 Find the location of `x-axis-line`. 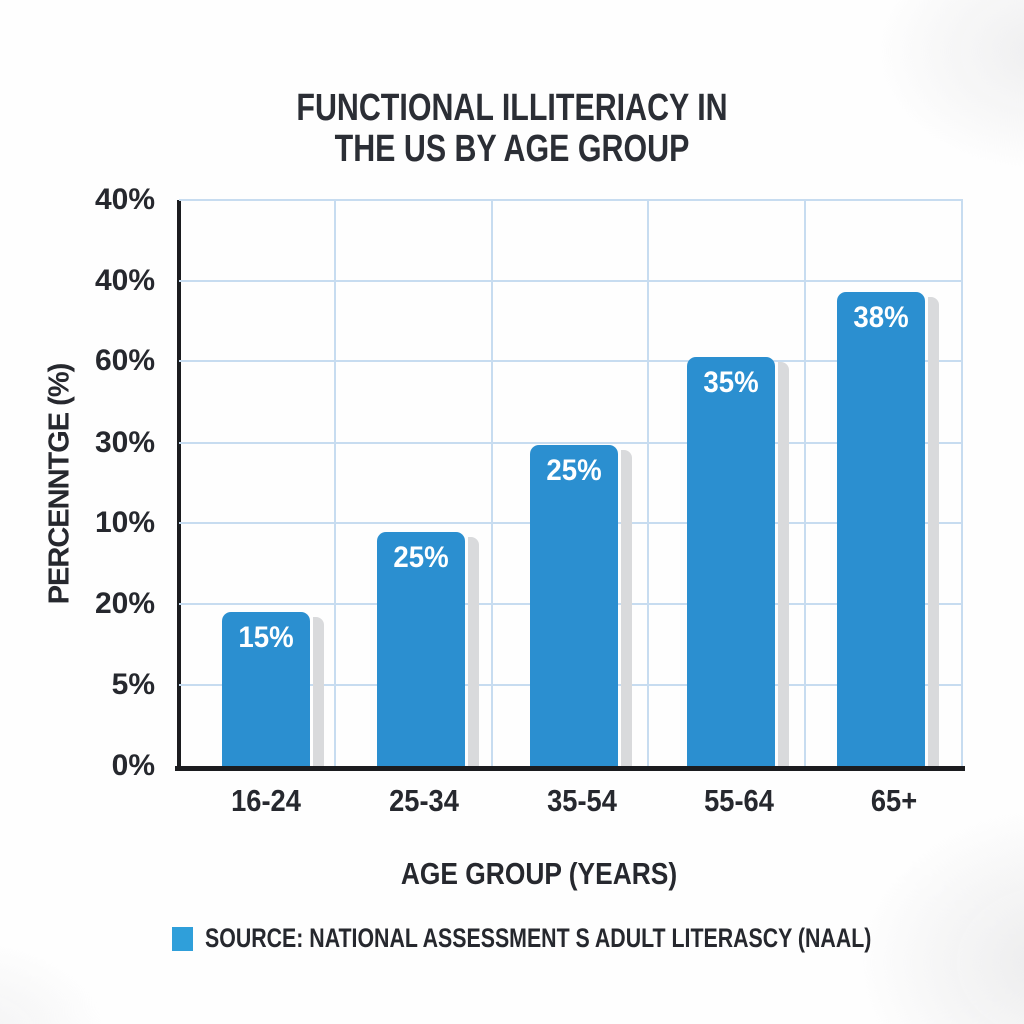

x-axis-line is located at coordinates (570, 768).